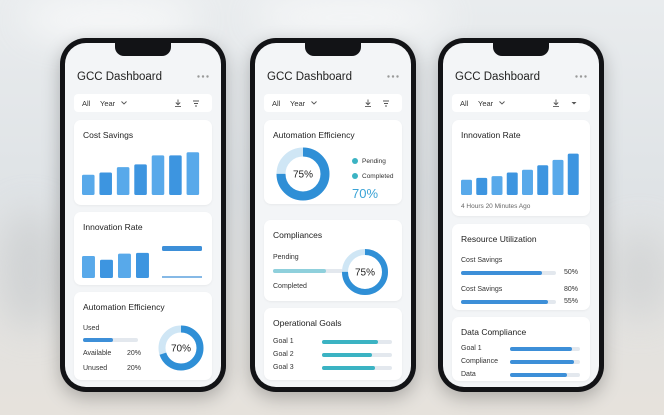  I want to click on donut: 70%, so click(181, 348).